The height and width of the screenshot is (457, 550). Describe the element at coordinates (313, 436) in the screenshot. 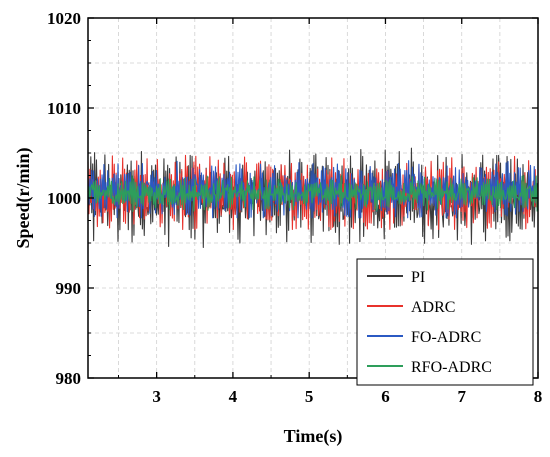

I see `x-axis-title: Time(s)` at that location.